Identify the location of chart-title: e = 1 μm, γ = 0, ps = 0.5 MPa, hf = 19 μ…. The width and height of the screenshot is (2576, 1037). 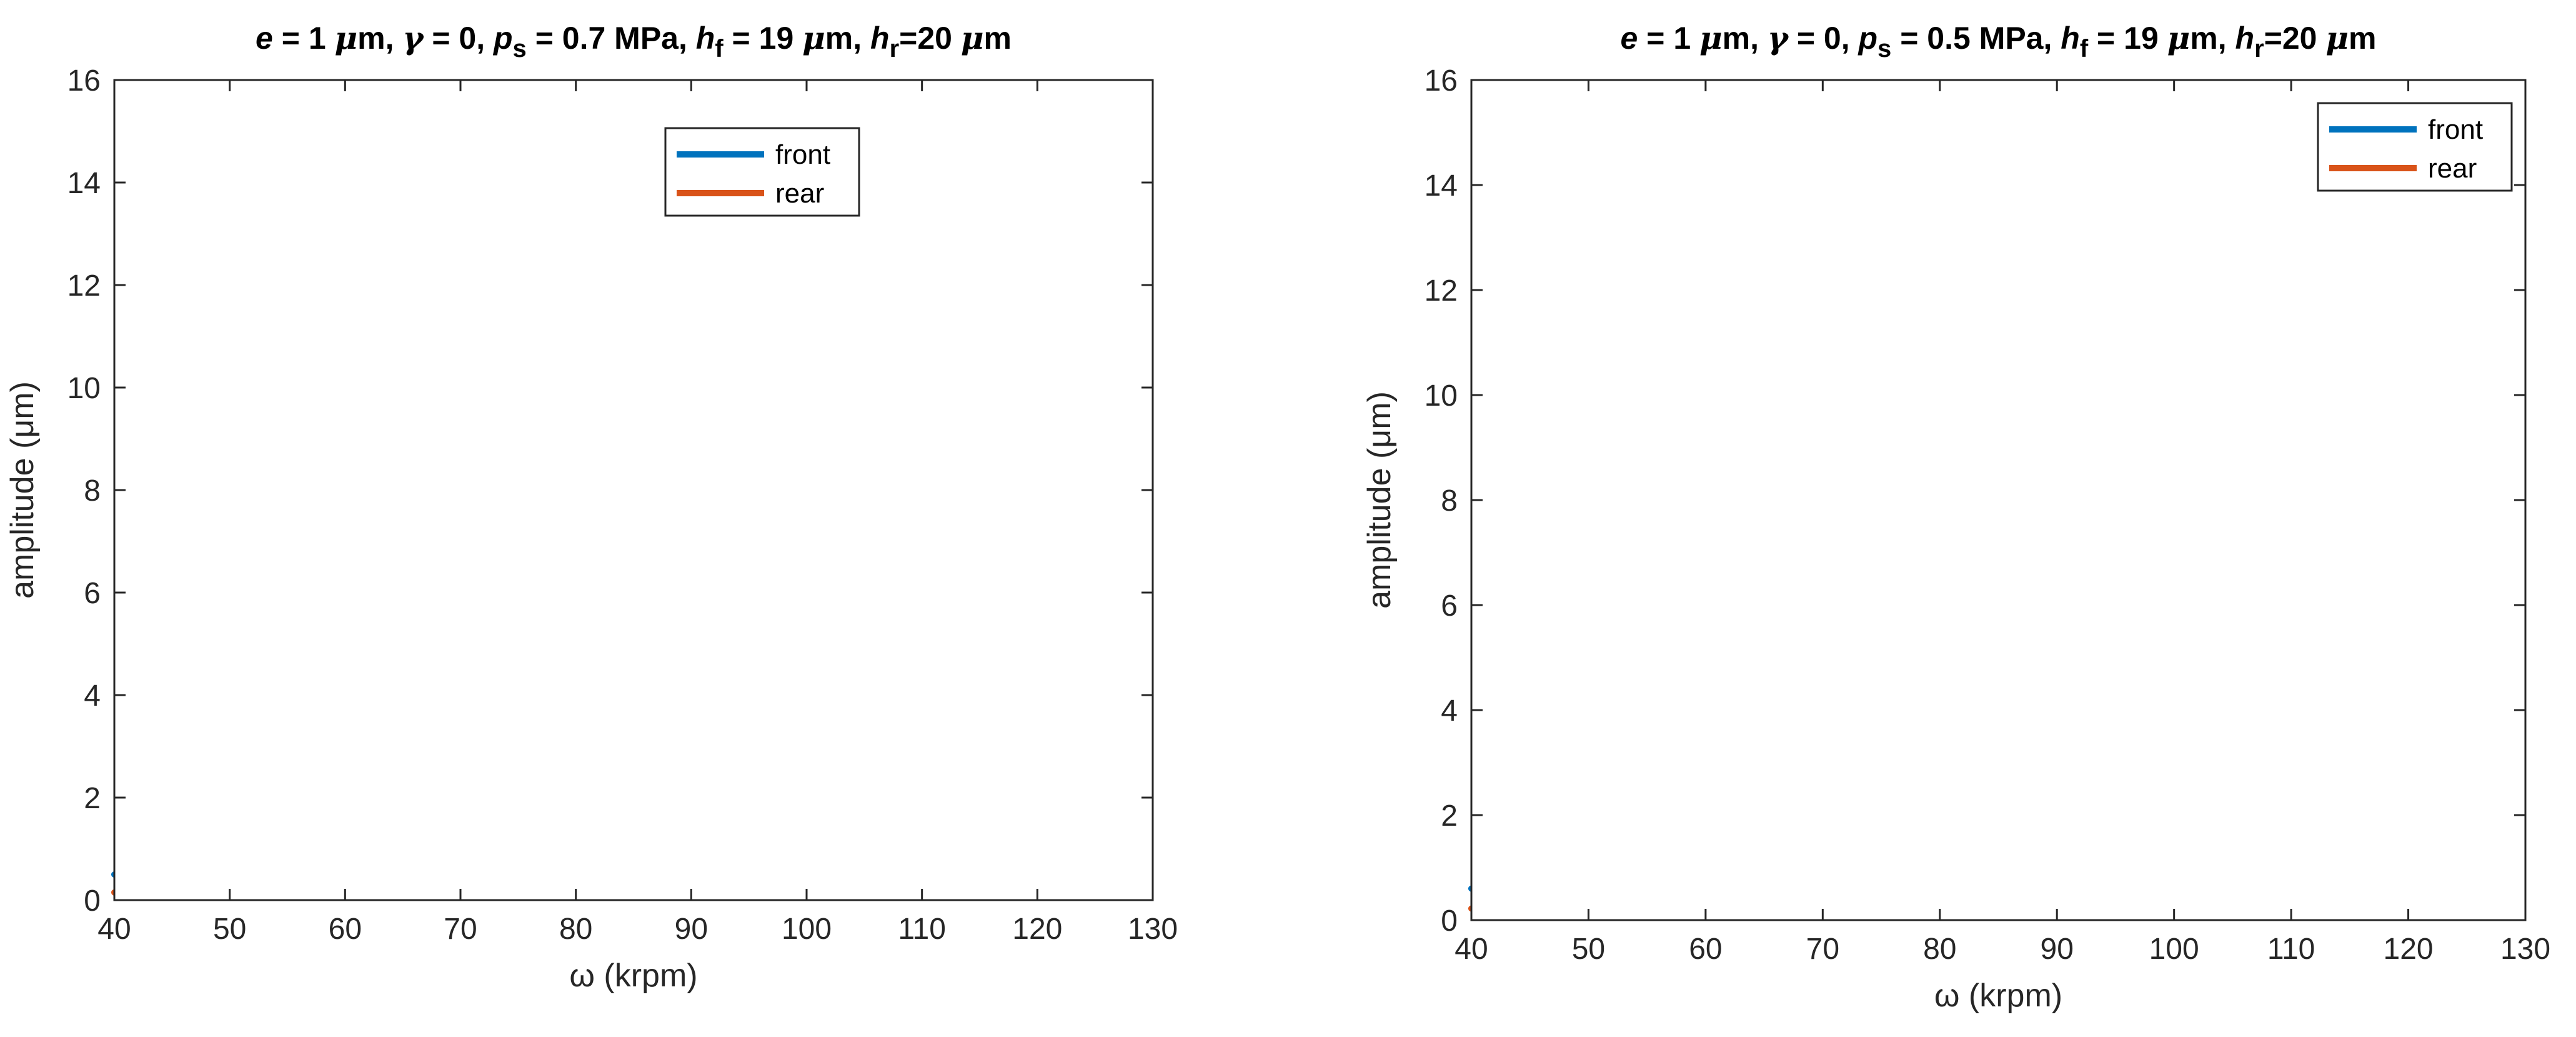
(1999, 41).